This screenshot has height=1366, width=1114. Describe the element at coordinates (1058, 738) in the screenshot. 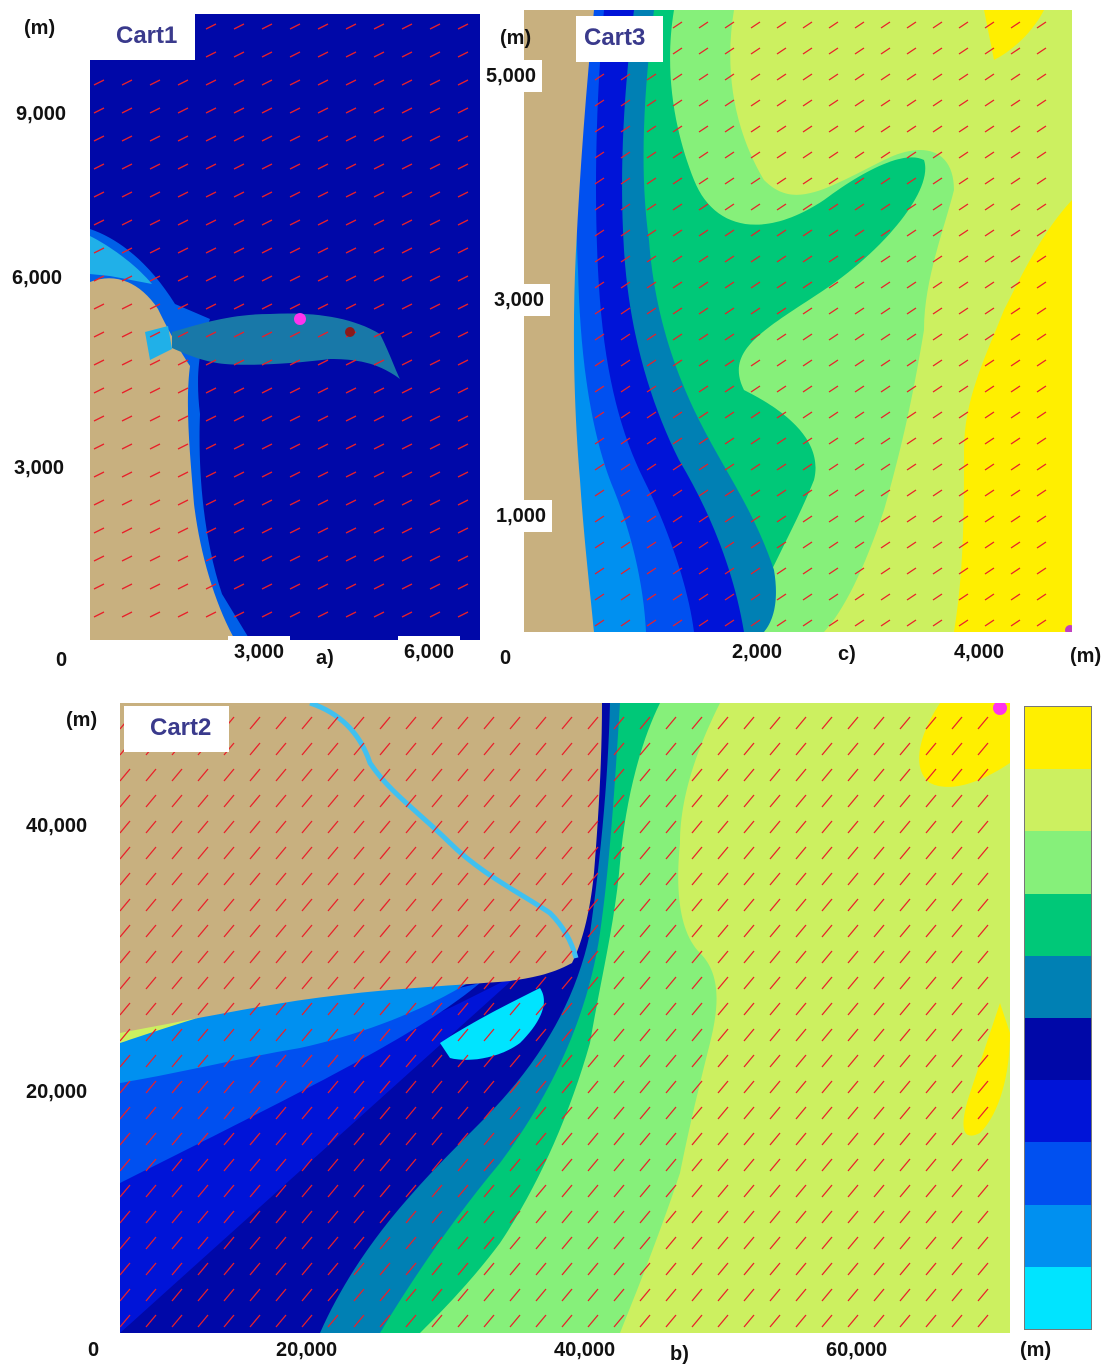

I see `legend-swatch` at that location.